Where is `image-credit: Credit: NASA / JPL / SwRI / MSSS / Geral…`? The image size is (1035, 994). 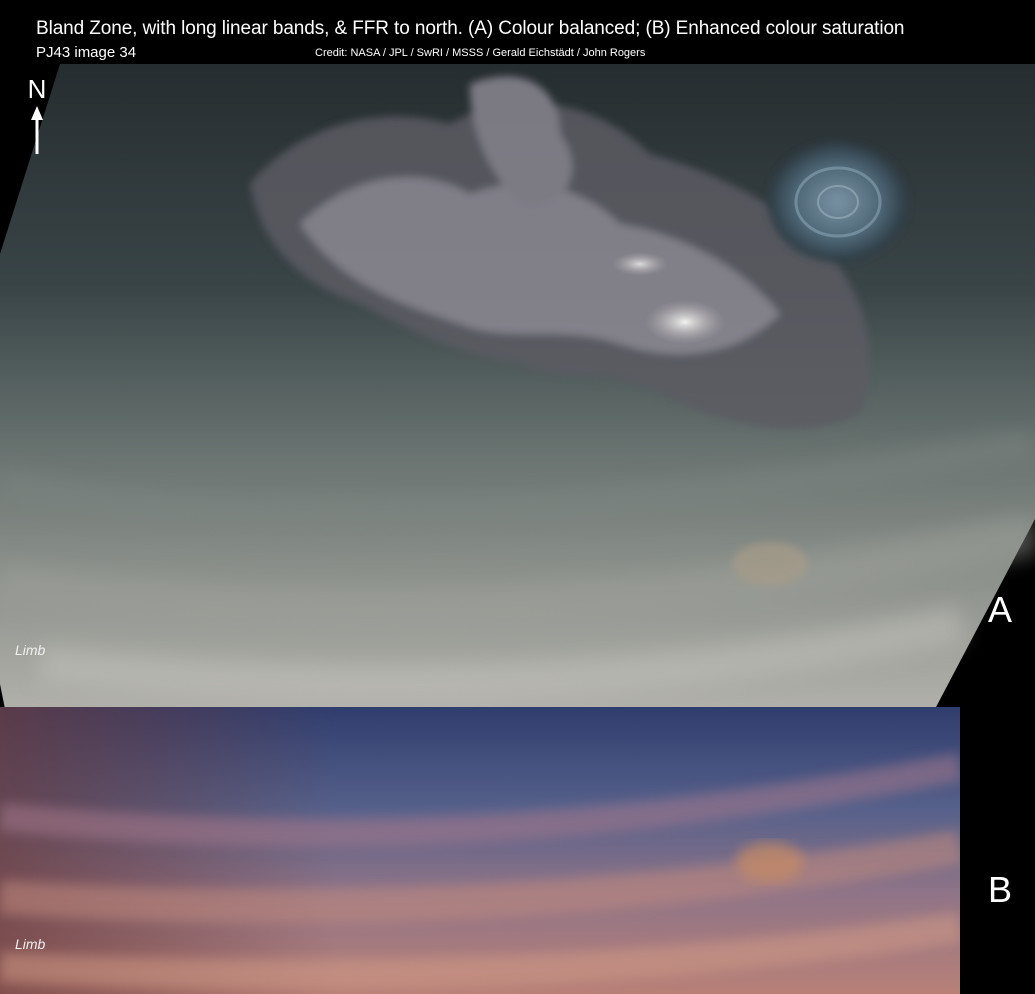
image-credit: Credit: NASA / JPL / SwRI / MSSS / Geral… is located at coordinates (480, 53).